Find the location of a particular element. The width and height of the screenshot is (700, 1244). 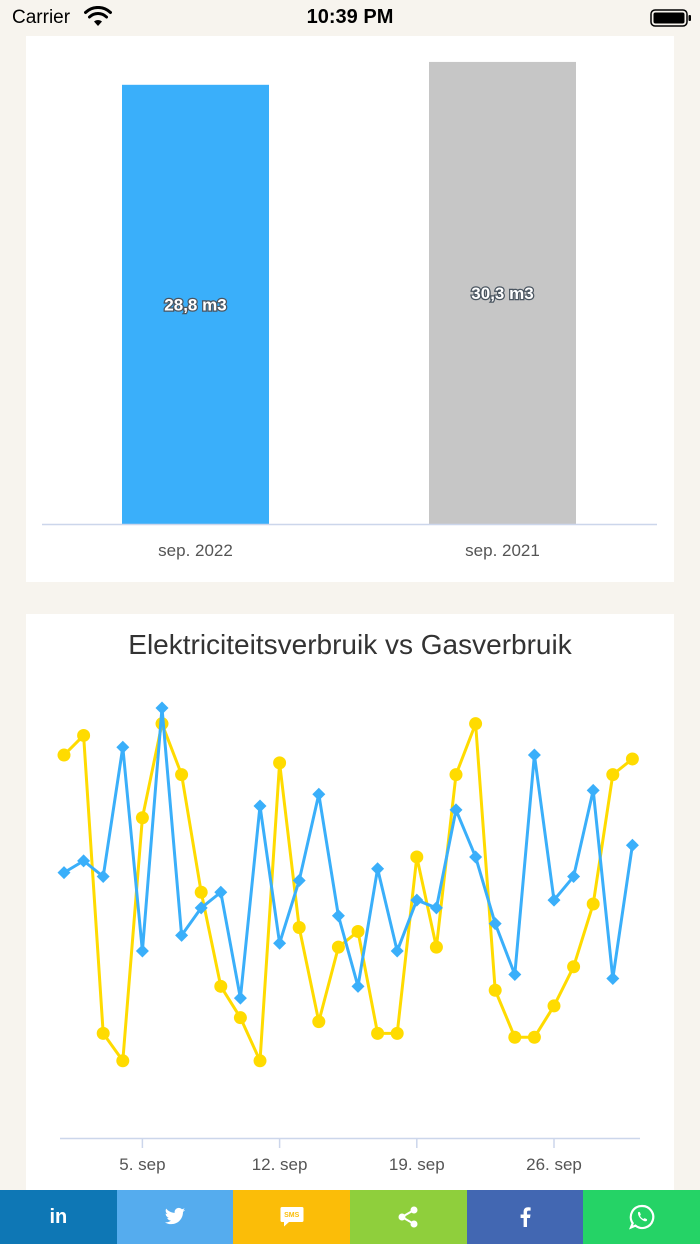

facebook-icon is located at coordinates (525, 1217).